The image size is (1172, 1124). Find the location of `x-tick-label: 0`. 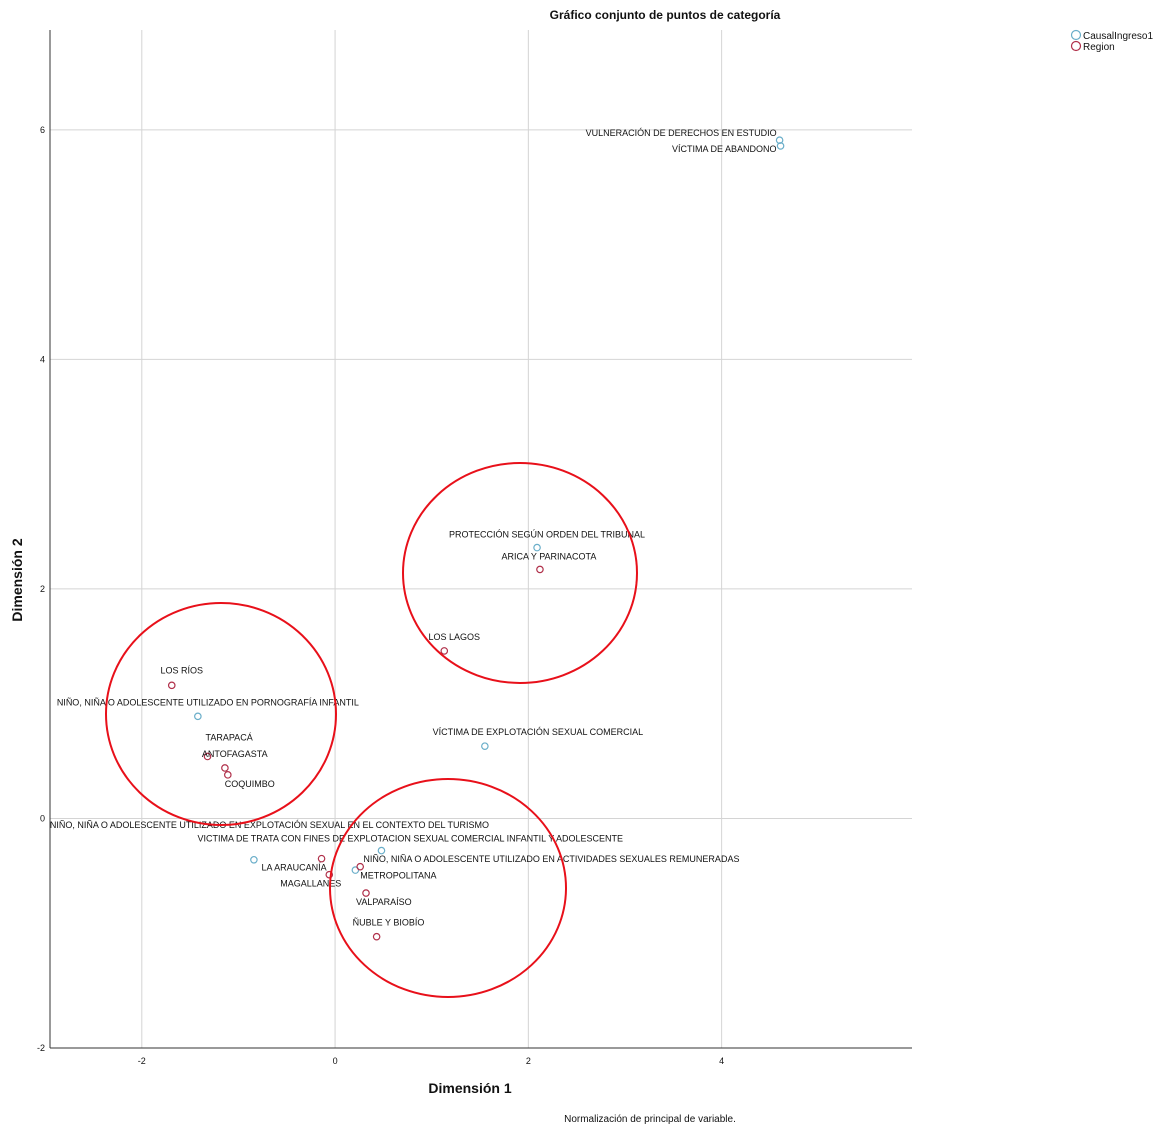

x-tick-label: 0 is located at coordinates (335, 1061).